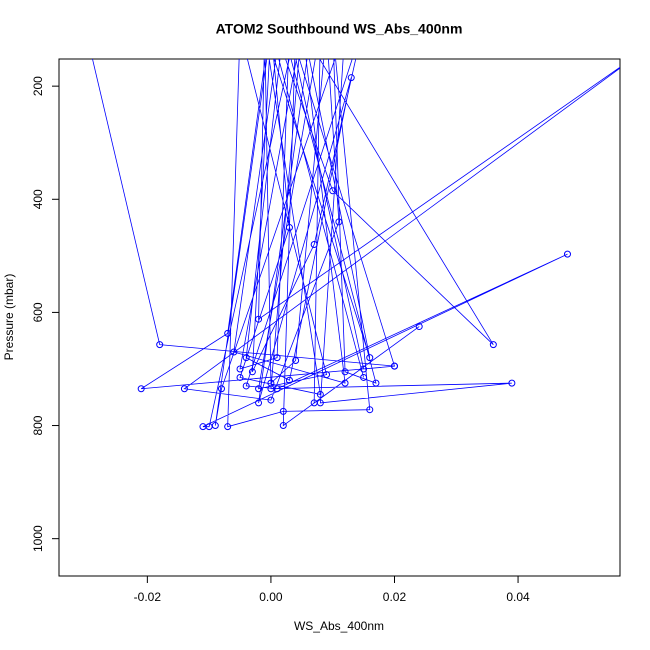  Describe the element at coordinates (339, 626) in the screenshot. I see `x-axis-label: WS_Abs_400nm` at that location.